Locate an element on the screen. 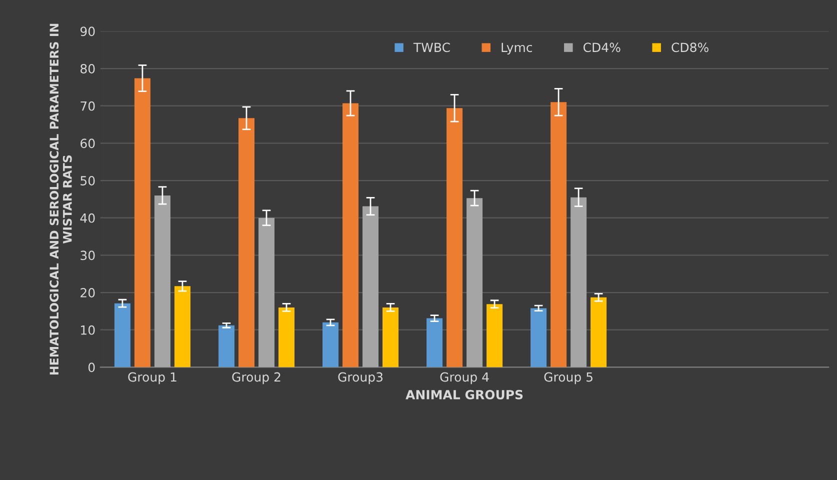 The width and height of the screenshot is (837, 480). x-axis-title: ANIMAL GROUPS is located at coordinates (464, 395).